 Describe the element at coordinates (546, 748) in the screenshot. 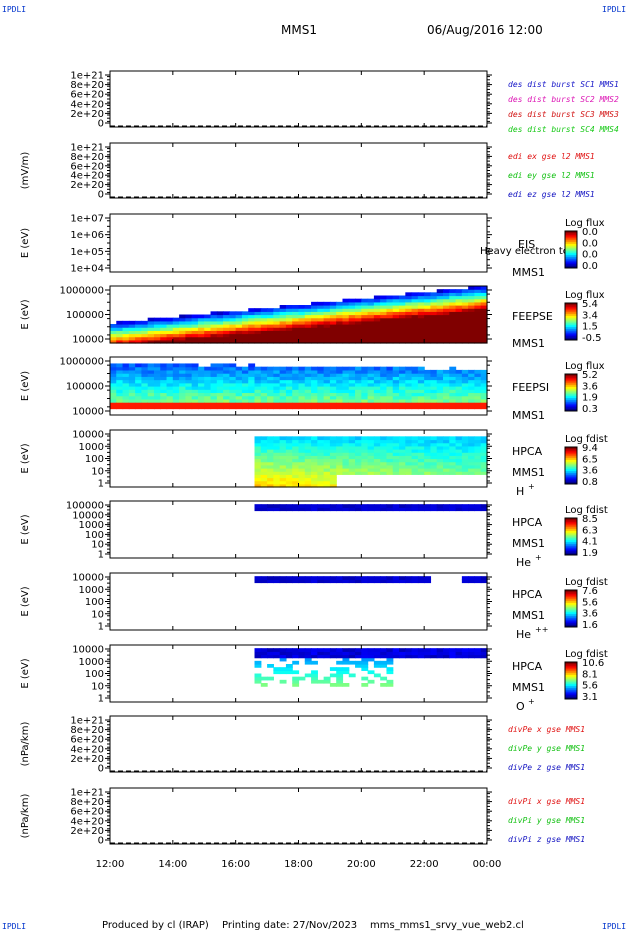

I see `legend-entry: divPe y gse MMS1` at that location.